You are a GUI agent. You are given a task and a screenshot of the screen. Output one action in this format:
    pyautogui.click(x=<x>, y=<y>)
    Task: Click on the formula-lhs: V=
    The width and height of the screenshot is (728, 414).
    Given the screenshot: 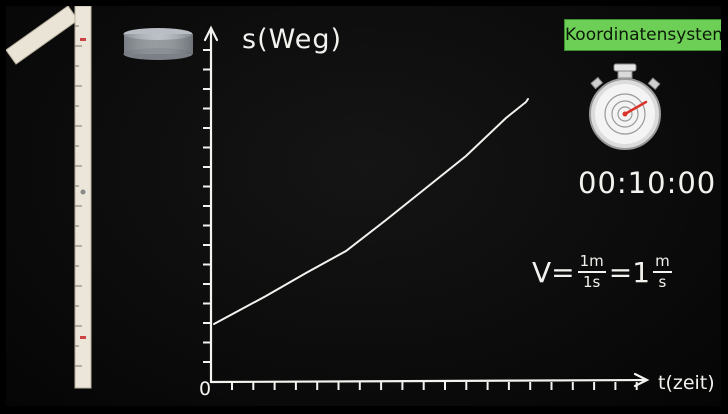 What is the action you would take?
    pyautogui.click(x=553, y=272)
    